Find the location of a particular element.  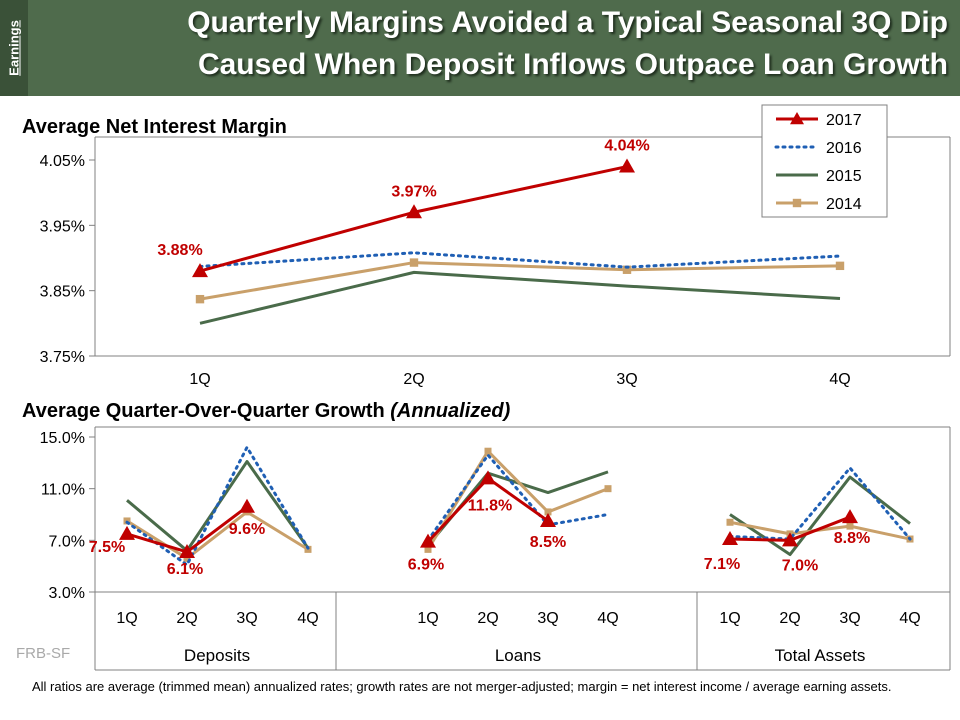

growth-data-label: 8.8% is located at coordinates (852, 538).